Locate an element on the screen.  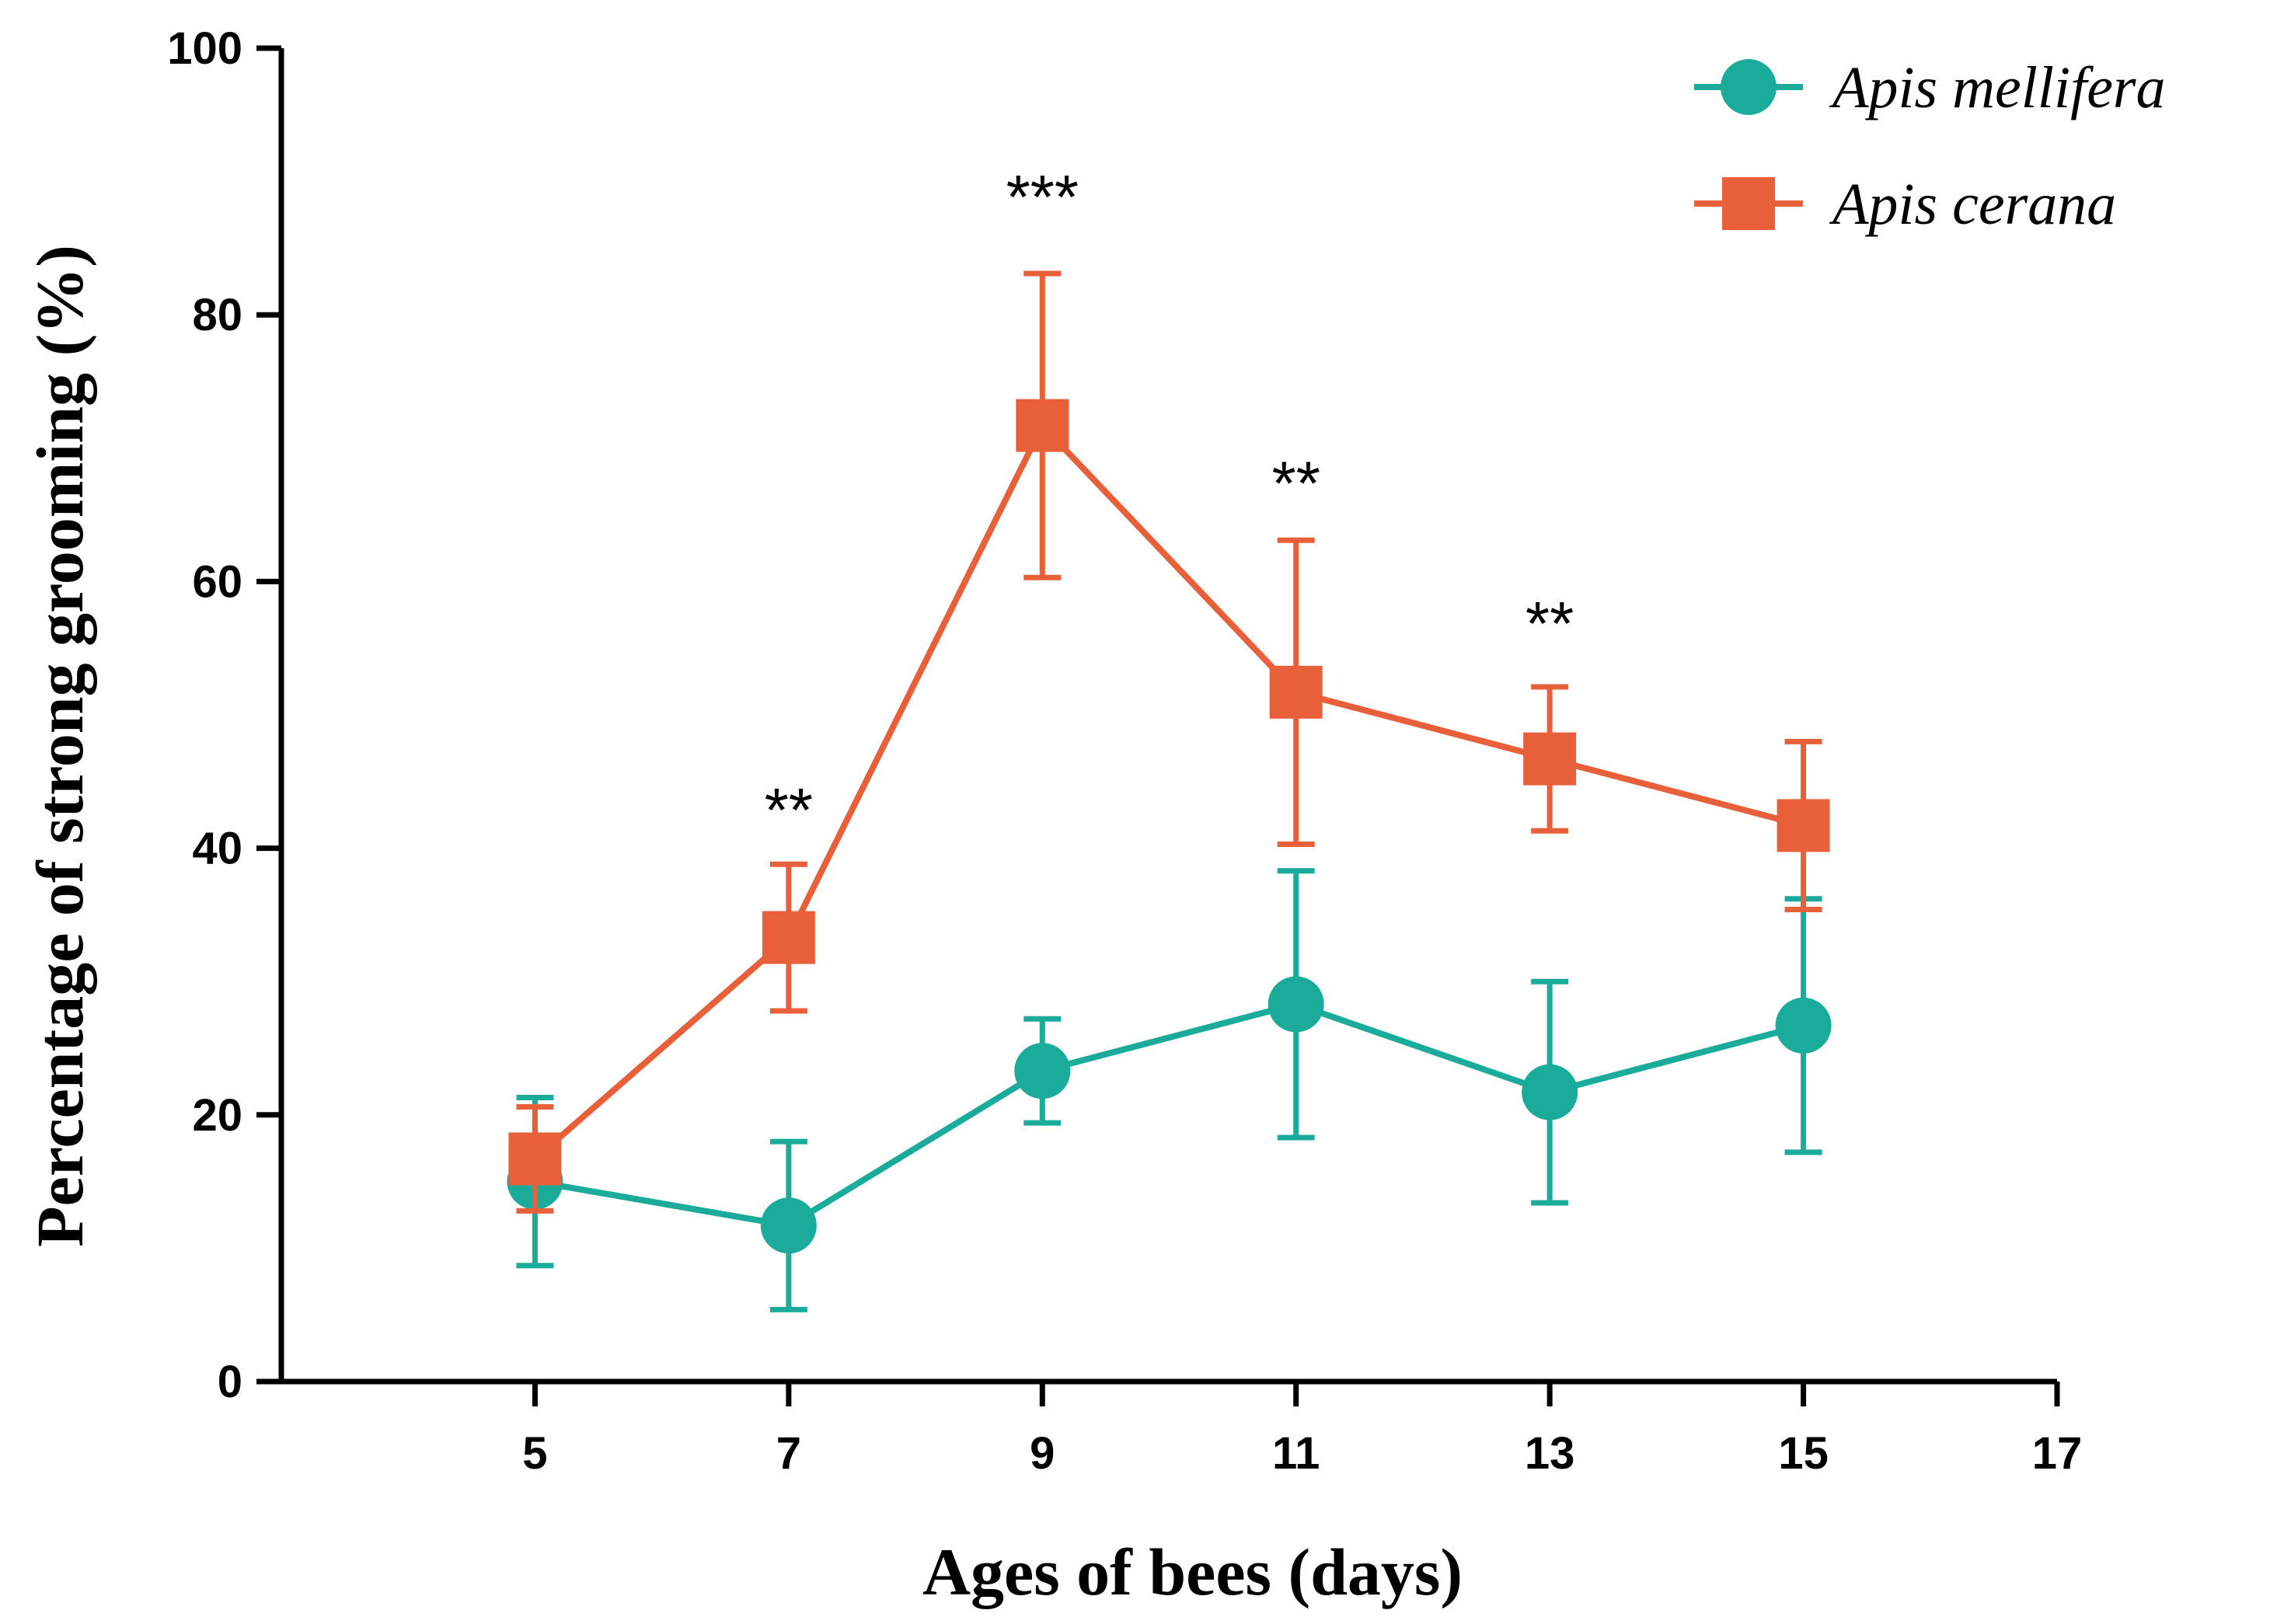
y-tick-label-60: 60 is located at coordinates (217, 581).